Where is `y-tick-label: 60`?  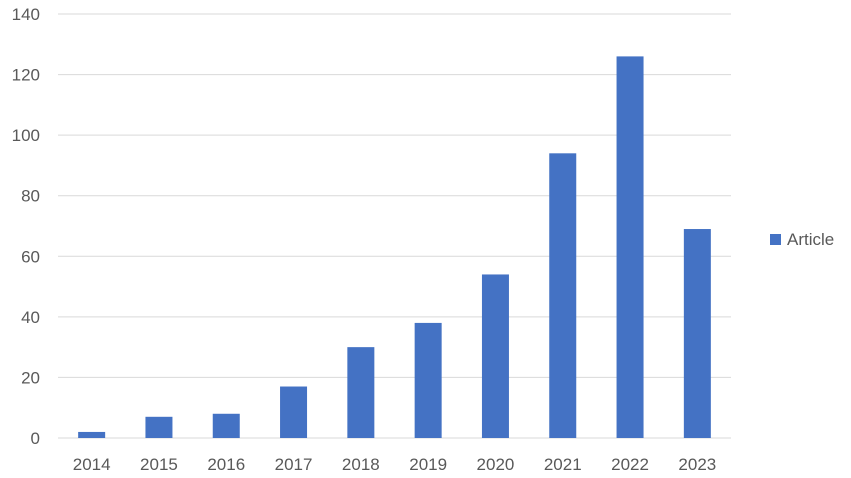 y-tick-label: 60 is located at coordinates (30, 256).